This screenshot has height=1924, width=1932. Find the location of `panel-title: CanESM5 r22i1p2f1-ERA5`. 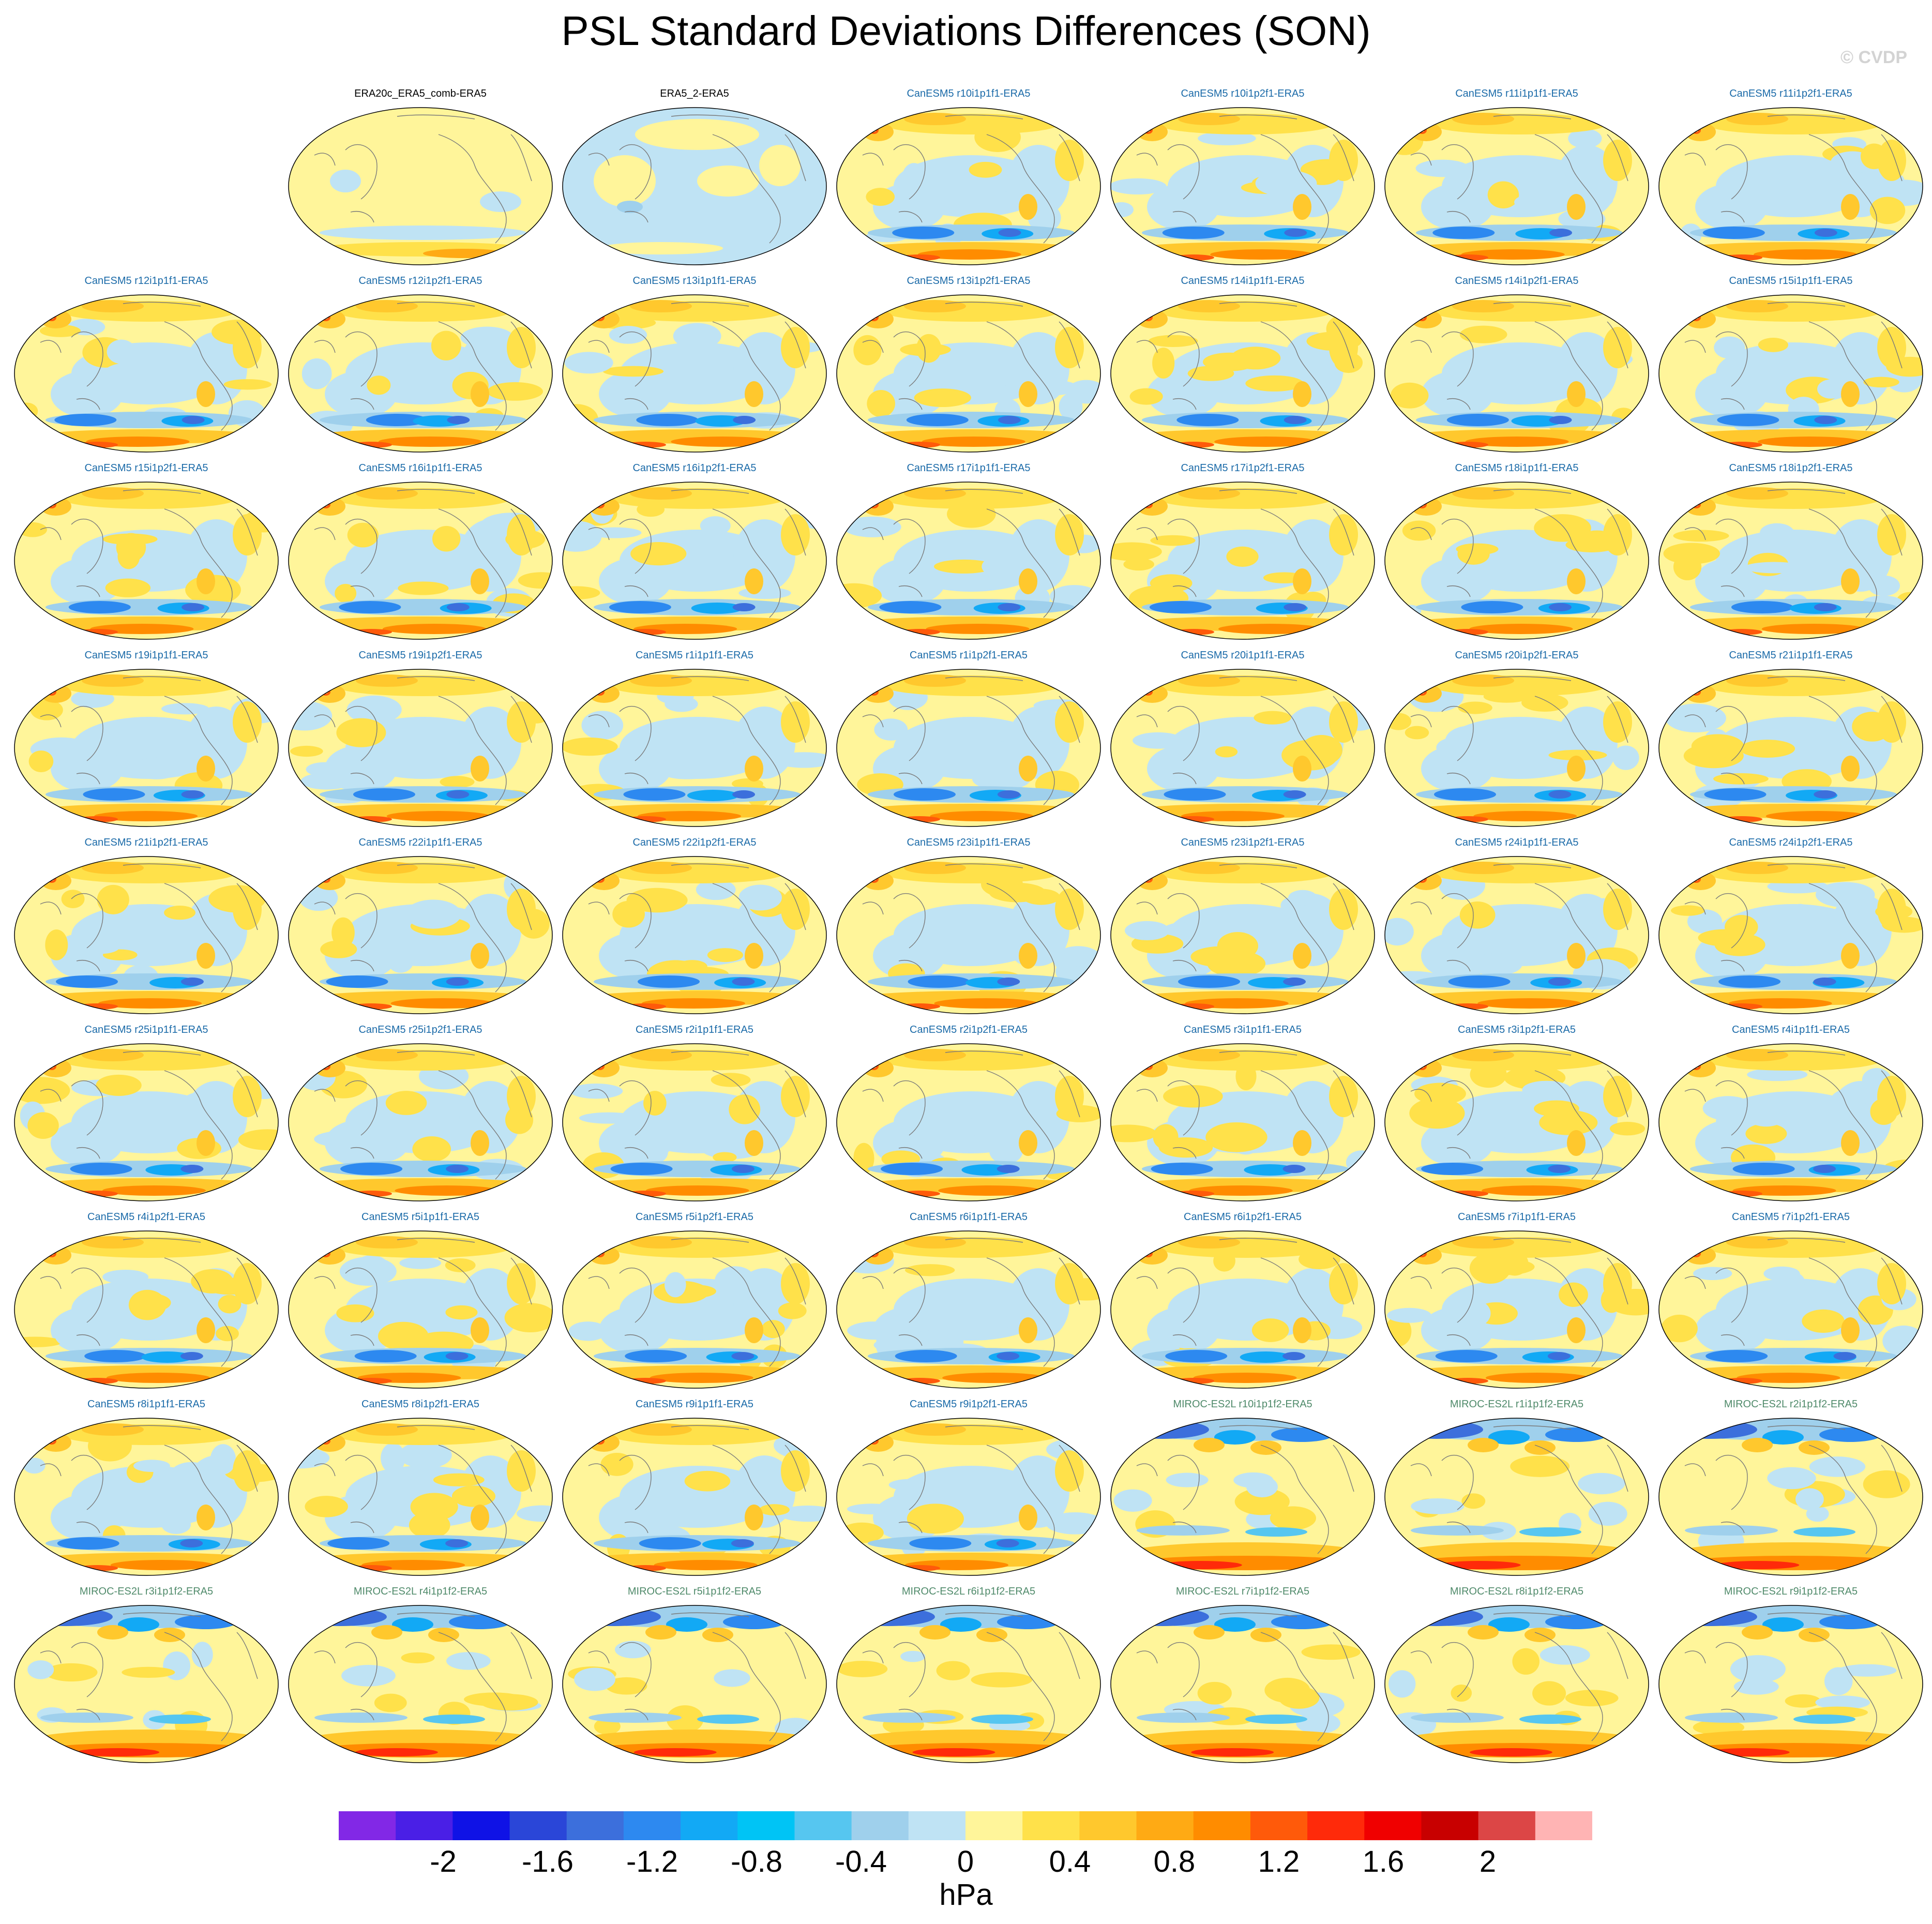

panel-title: CanESM5 r22i1p2f1-ERA5 is located at coordinates (695, 842).